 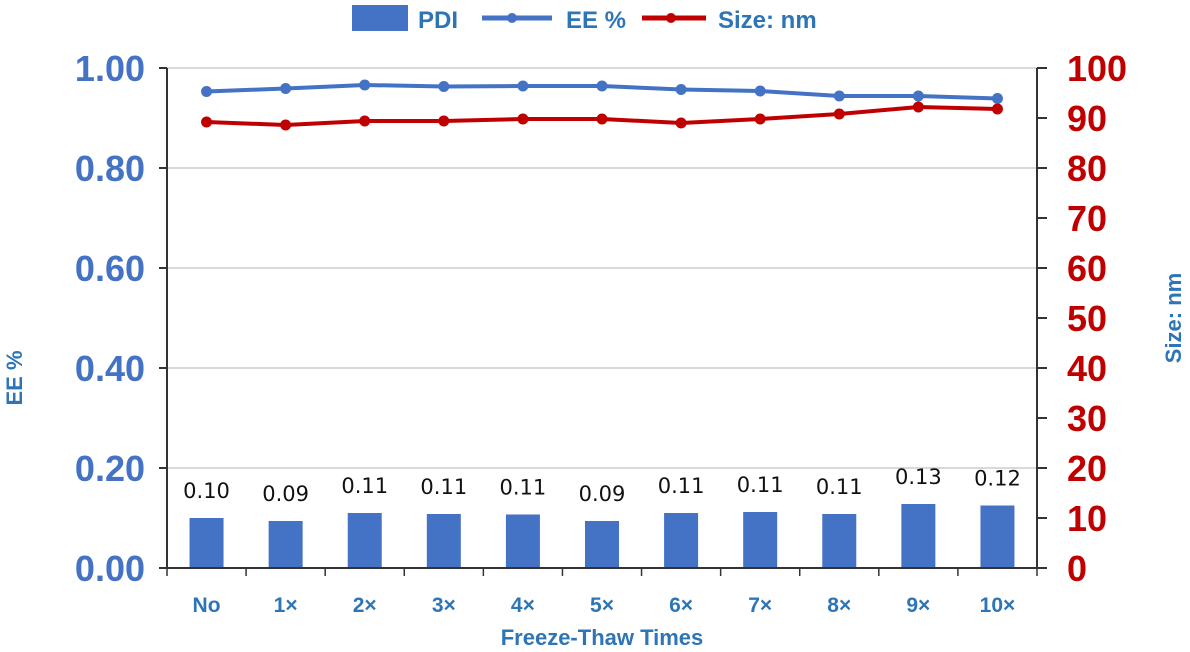 I want to click on x-axis-title: Freeze-Thaw Times, so click(x=602, y=637).